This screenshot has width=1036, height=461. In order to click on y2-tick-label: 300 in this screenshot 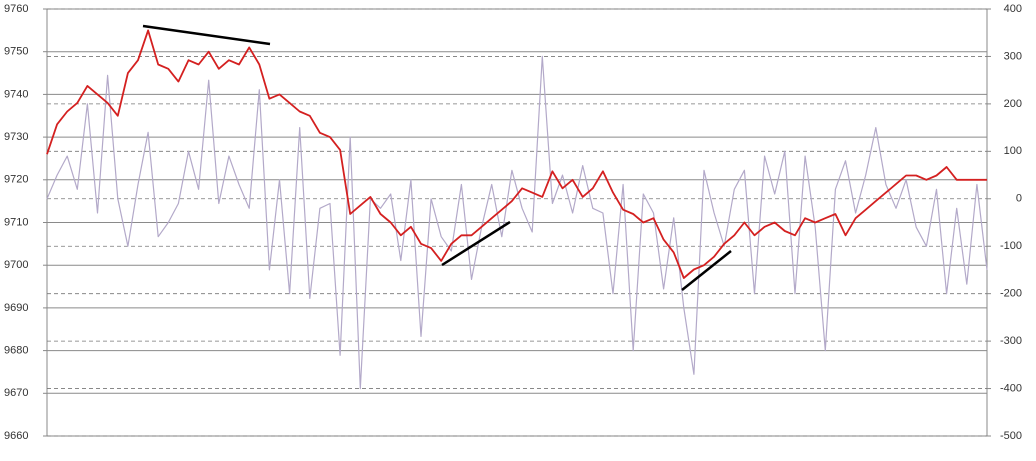, I will do `click(1013, 56)`.